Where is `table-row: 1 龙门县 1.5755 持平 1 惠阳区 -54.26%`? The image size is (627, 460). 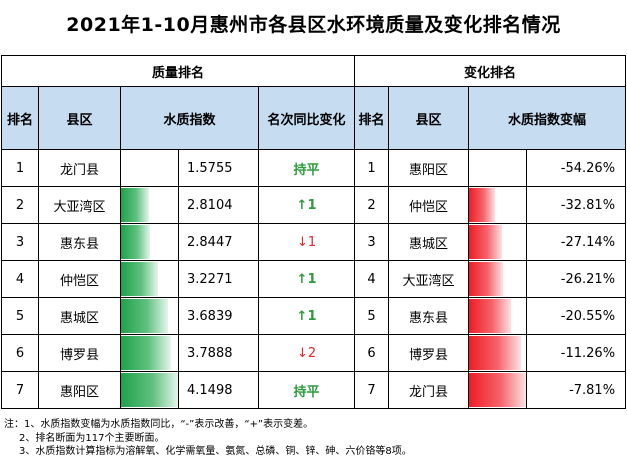
table-row: 1 龙门县 1.5755 持平 1 惠阳区 -54.26% is located at coordinates (314, 168).